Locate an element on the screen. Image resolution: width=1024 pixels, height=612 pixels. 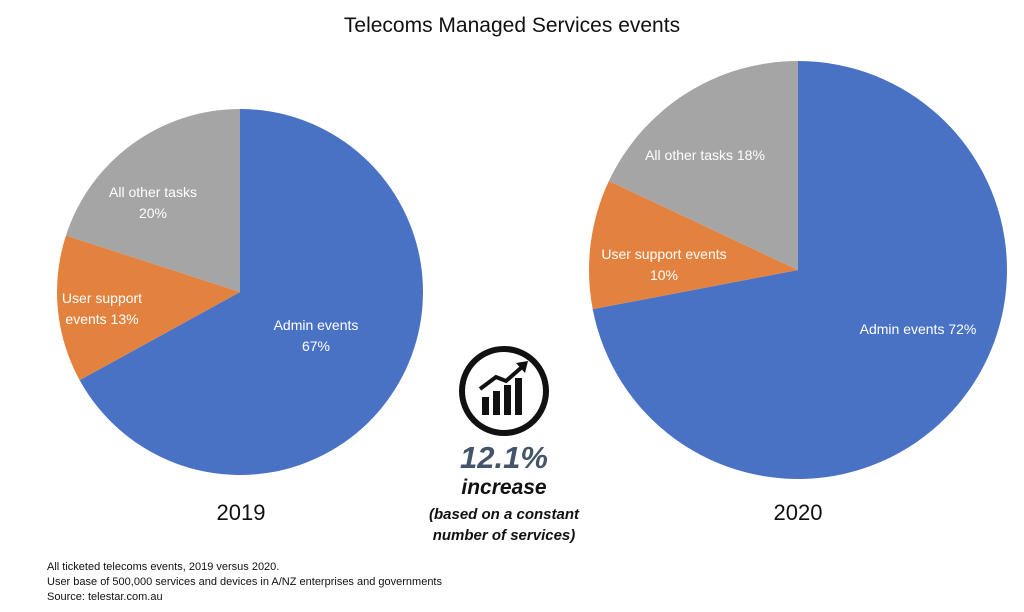
increase-value: 12.1% is located at coordinates (504, 457).